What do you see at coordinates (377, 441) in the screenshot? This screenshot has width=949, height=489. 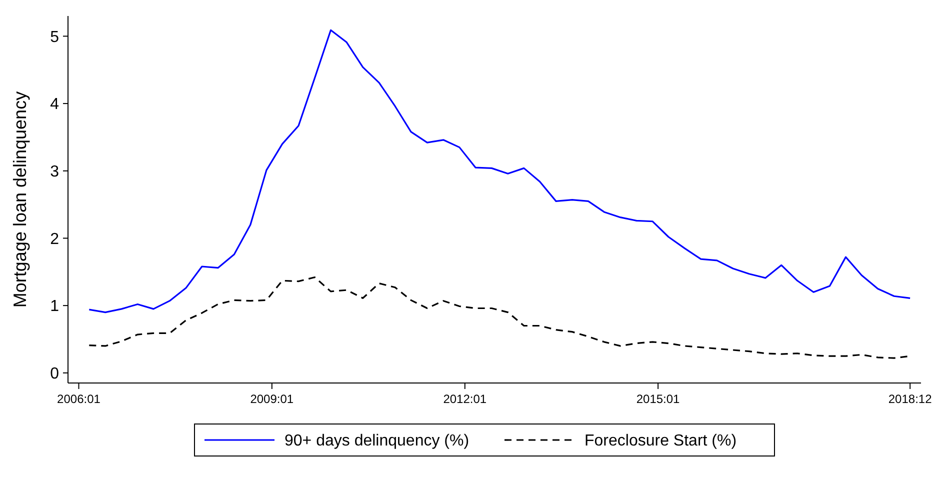 I see `legend-label: 90+ days delinquency (%)` at bounding box center [377, 441].